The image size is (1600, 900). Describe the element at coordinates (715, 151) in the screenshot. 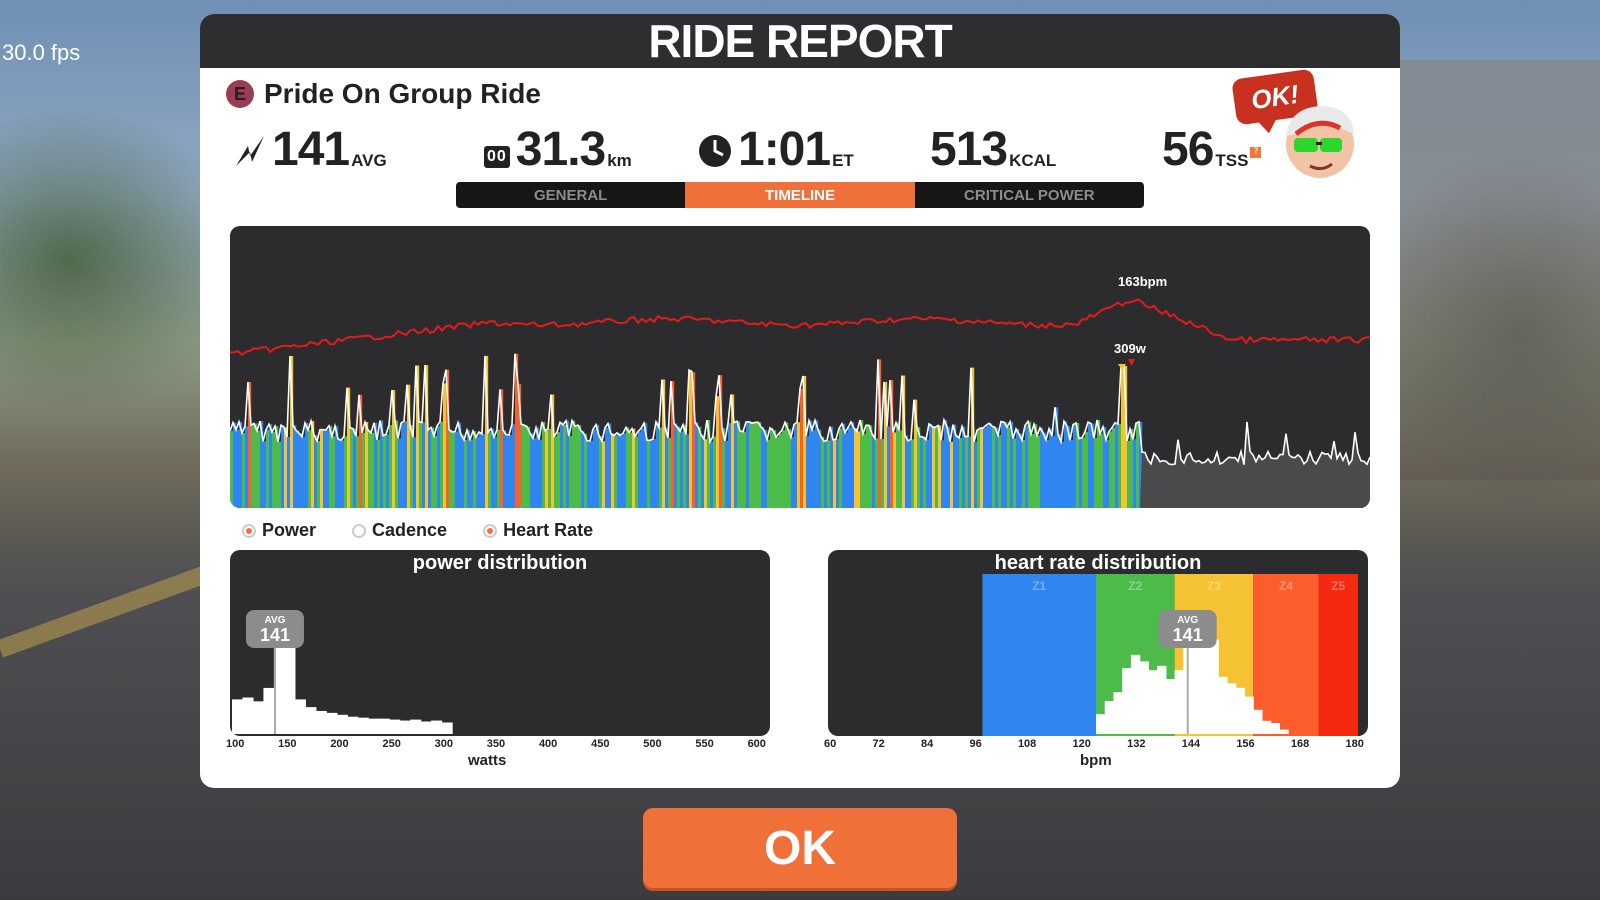

I see `clock-icon` at that location.